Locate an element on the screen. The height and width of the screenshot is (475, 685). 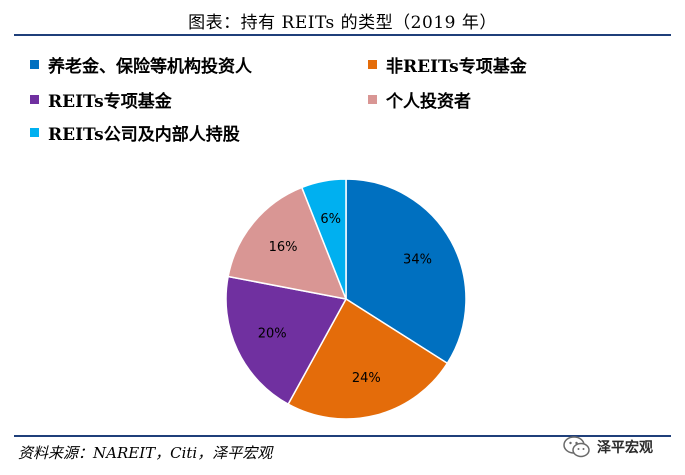
slice-value-label: 16% is located at coordinates (283, 247).